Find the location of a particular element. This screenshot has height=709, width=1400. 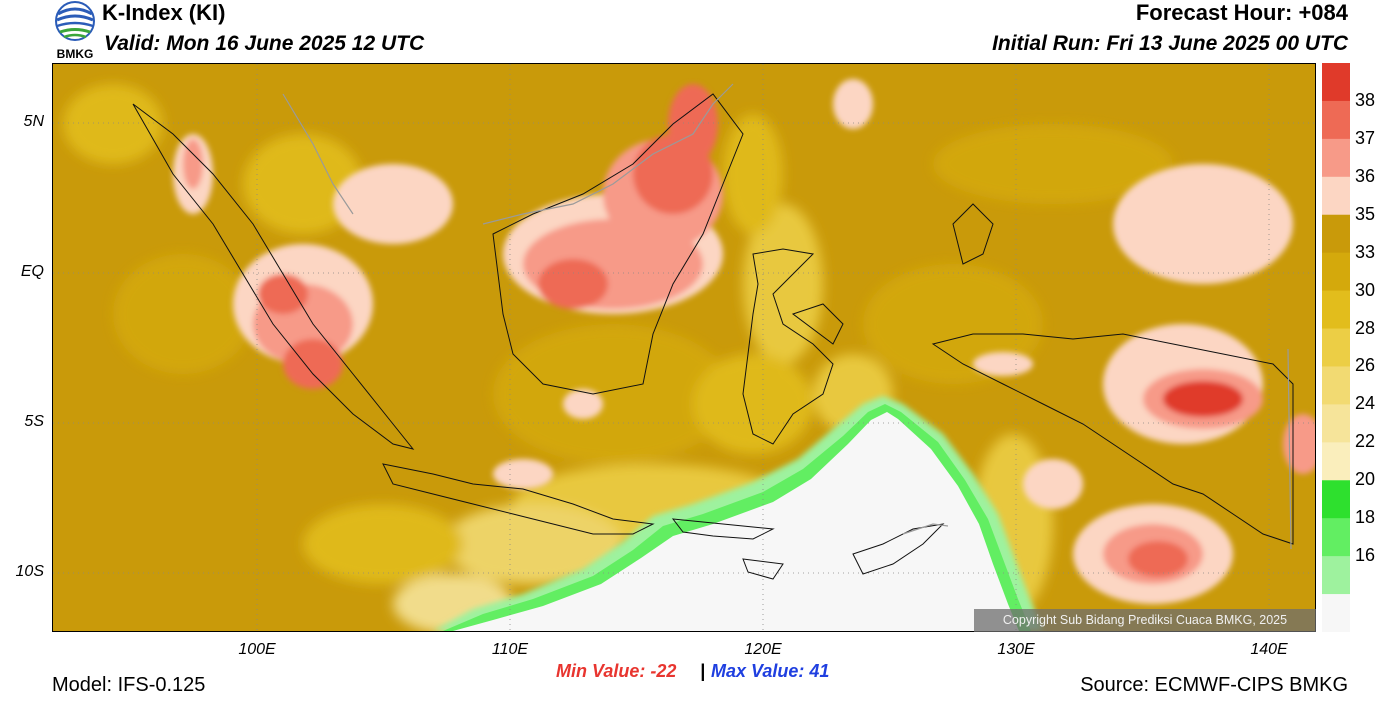

bmkg-logo: BMKG is located at coordinates (75, 31).